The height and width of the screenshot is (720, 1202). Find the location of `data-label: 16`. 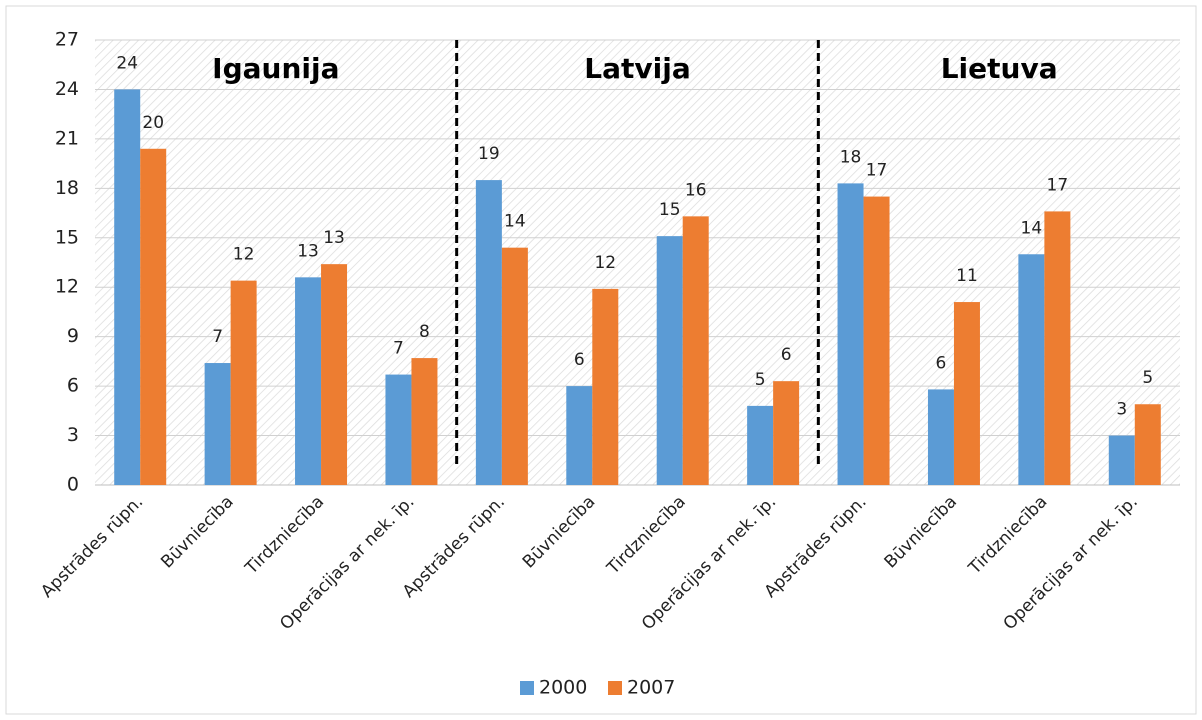

data-label: 16 is located at coordinates (696, 190).